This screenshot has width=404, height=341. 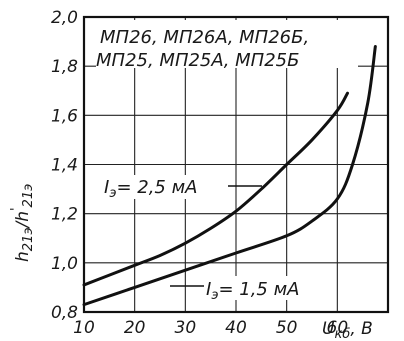 What do you see at coordinates (84, 328) in the screenshot?
I see `x-tick-label: 10` at bounding box center [84, 328].